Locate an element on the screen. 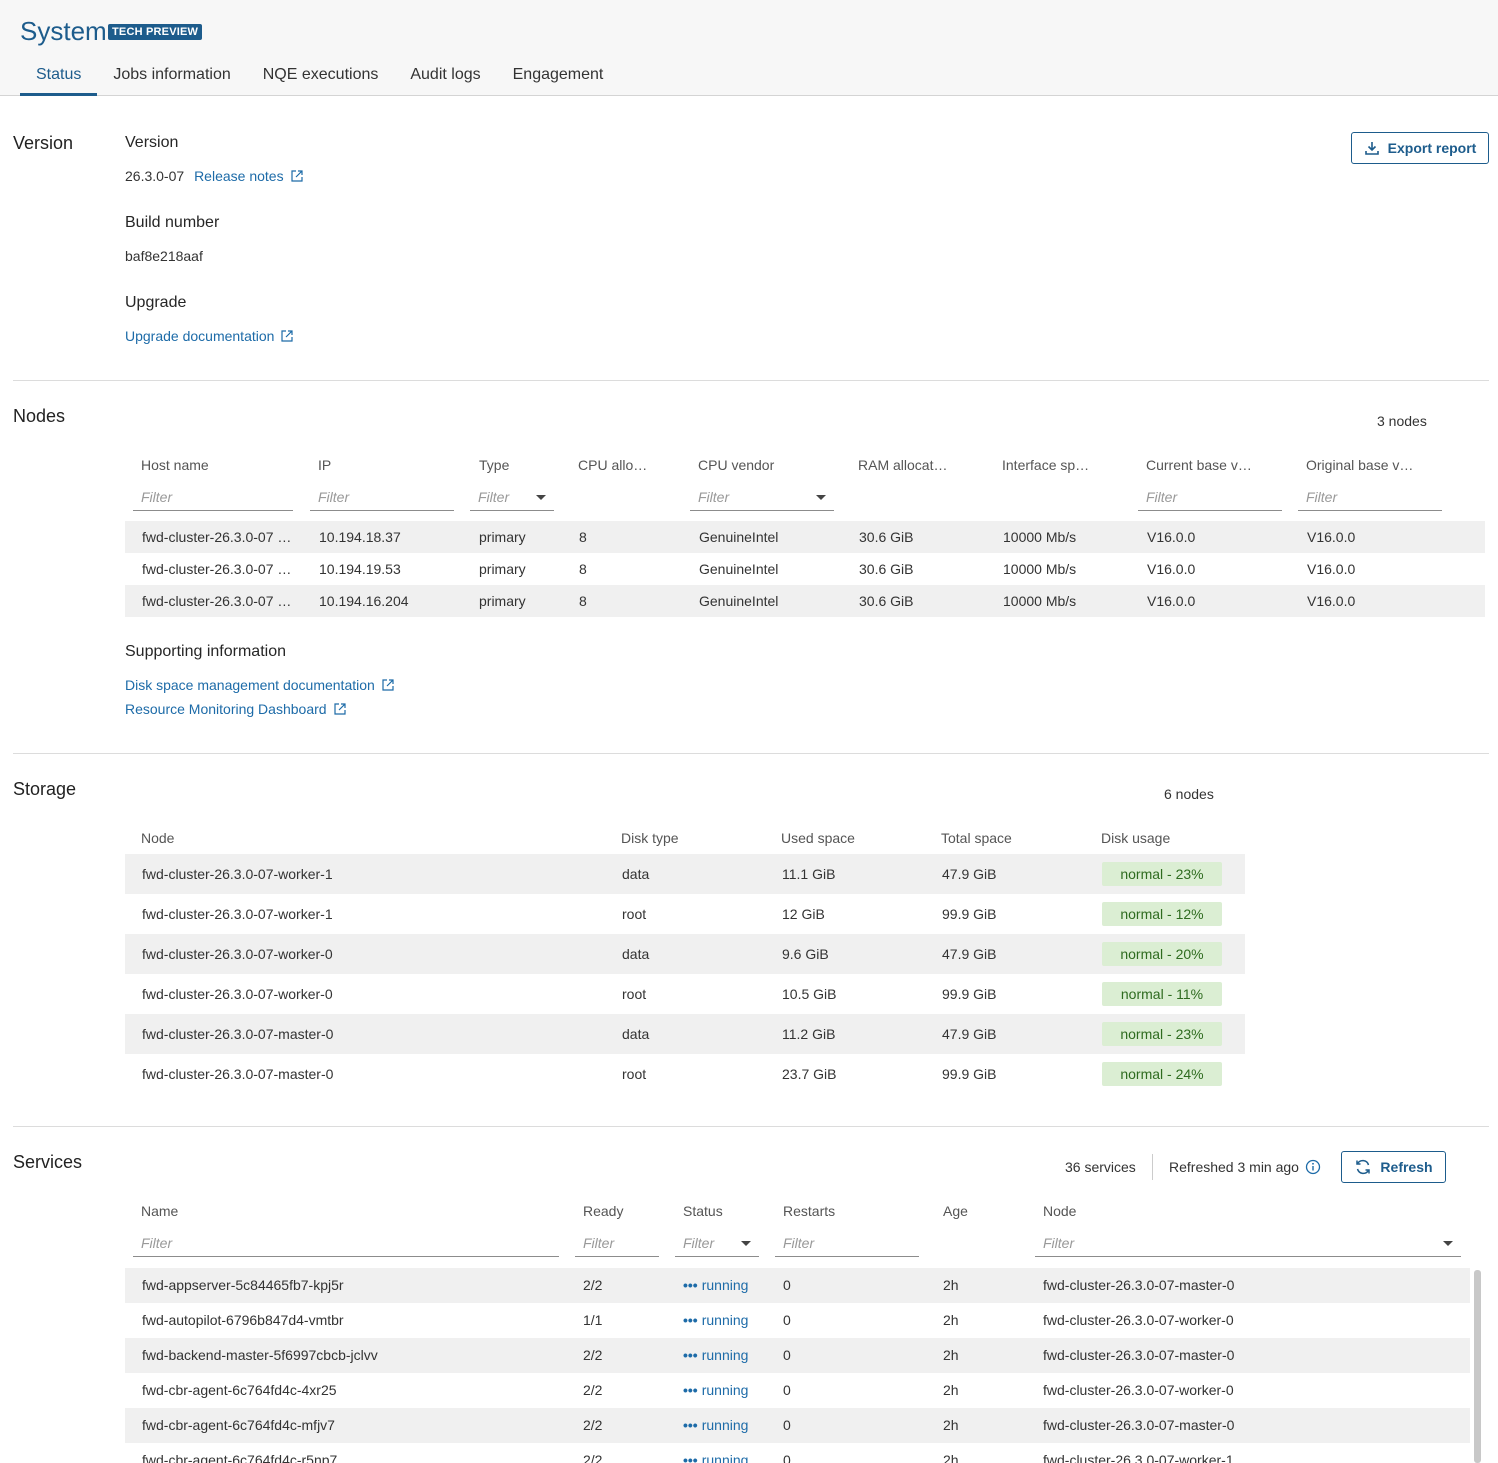 The height and width of the screenshot is (1463, 1498). cpu-vendor-filter-placeholder: Filter is located at coordinates (714, 497).